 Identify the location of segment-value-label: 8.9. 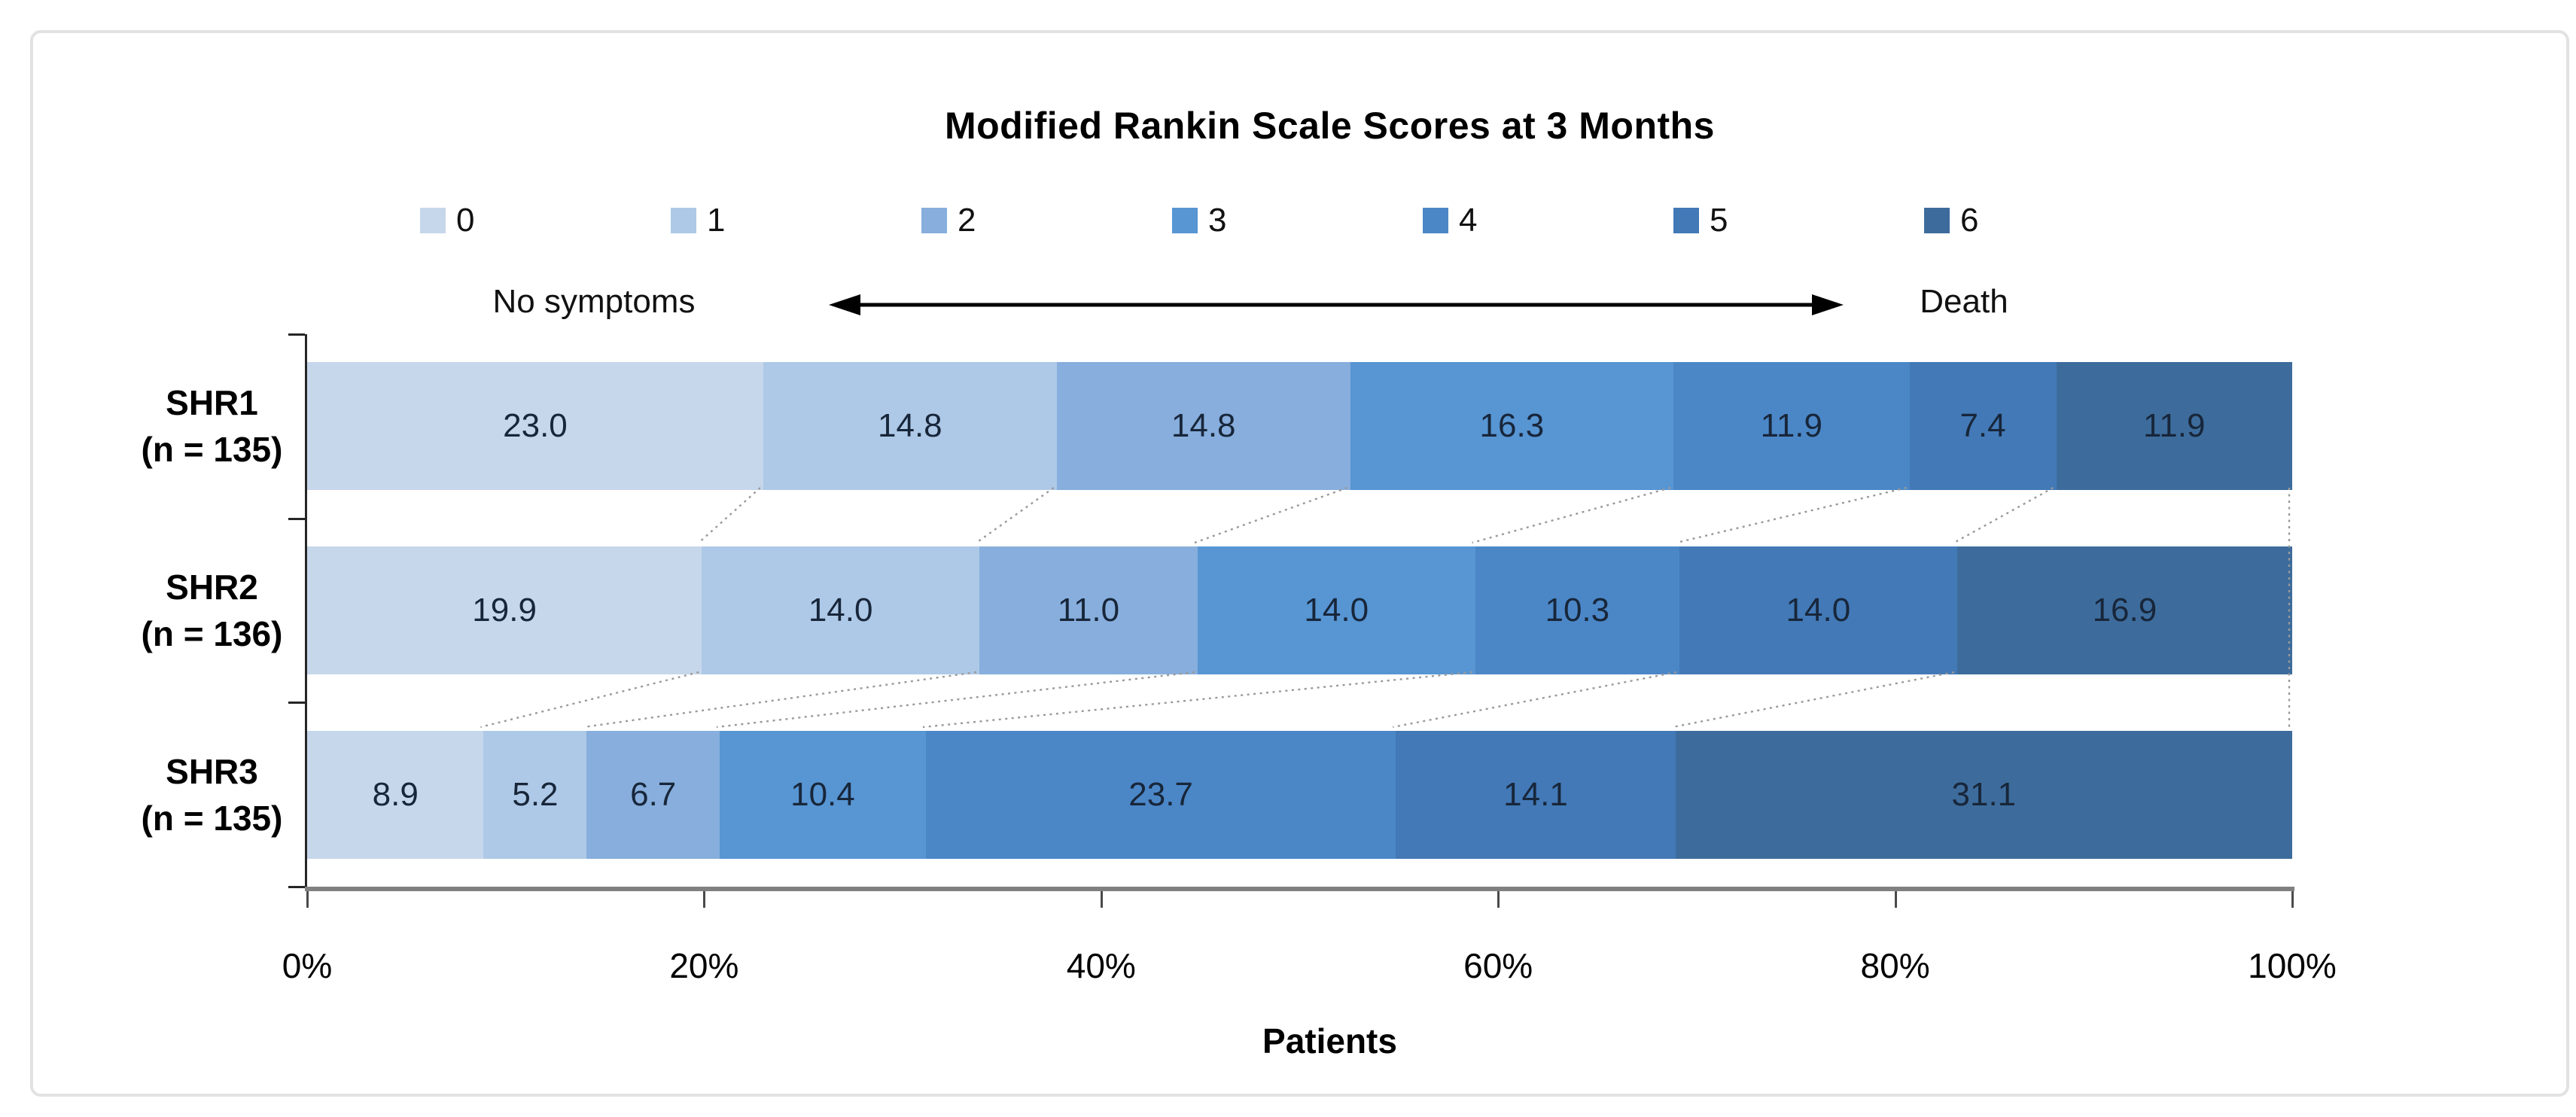
(395, 795).